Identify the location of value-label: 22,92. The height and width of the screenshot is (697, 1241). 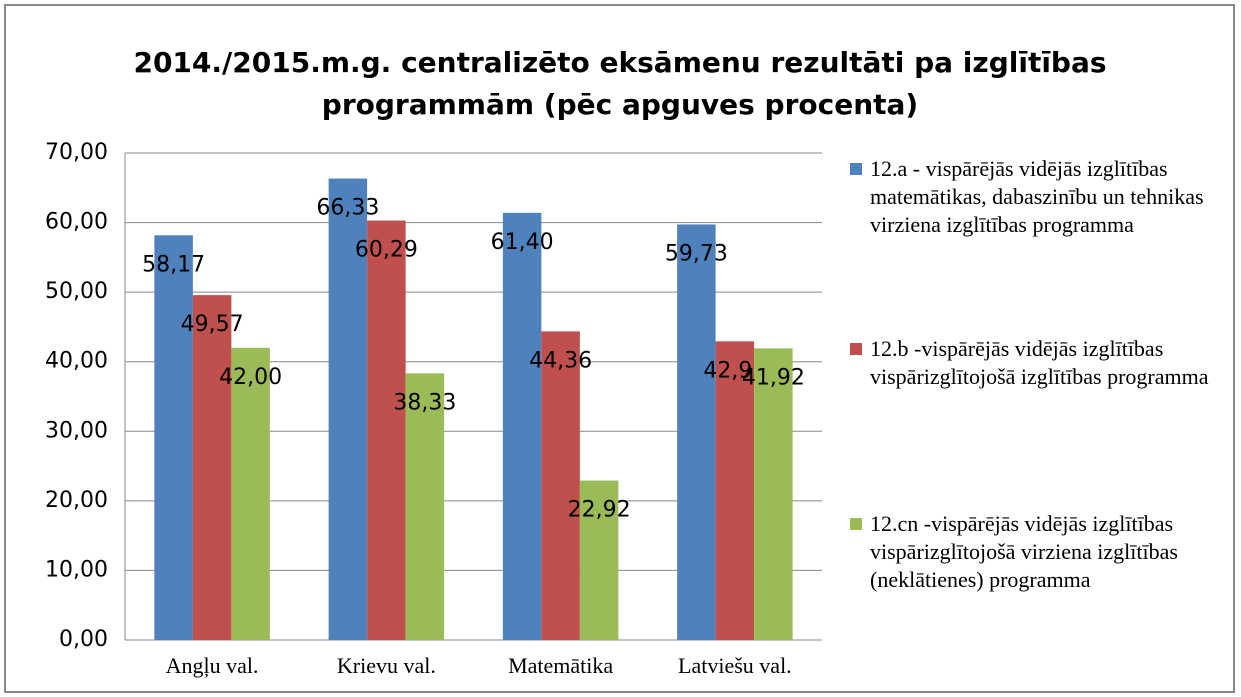
(599, 510).